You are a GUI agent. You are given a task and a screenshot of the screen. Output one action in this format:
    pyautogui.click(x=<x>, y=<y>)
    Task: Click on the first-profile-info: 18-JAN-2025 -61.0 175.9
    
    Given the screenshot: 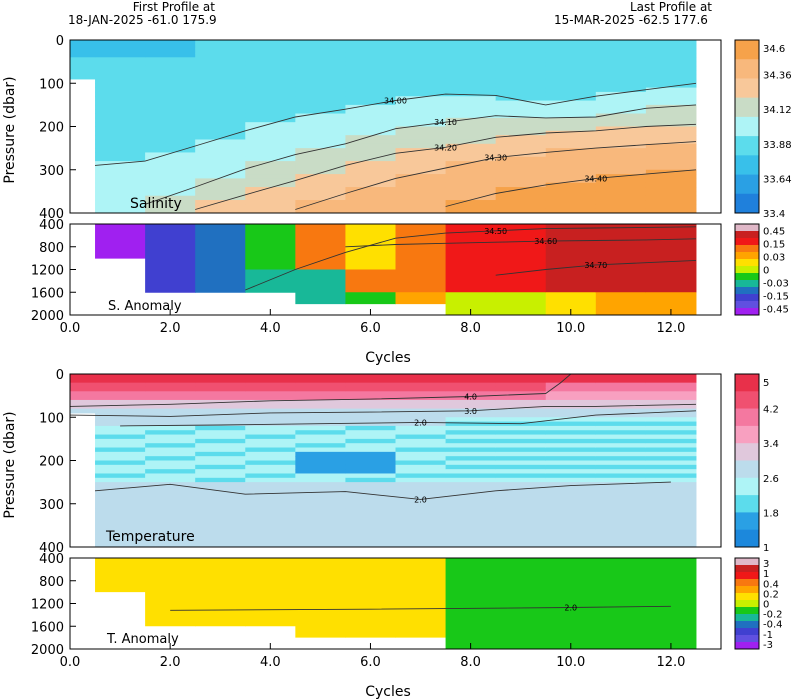 What is the action you would take?
    pyautogui.click(x=142, y=20)
    